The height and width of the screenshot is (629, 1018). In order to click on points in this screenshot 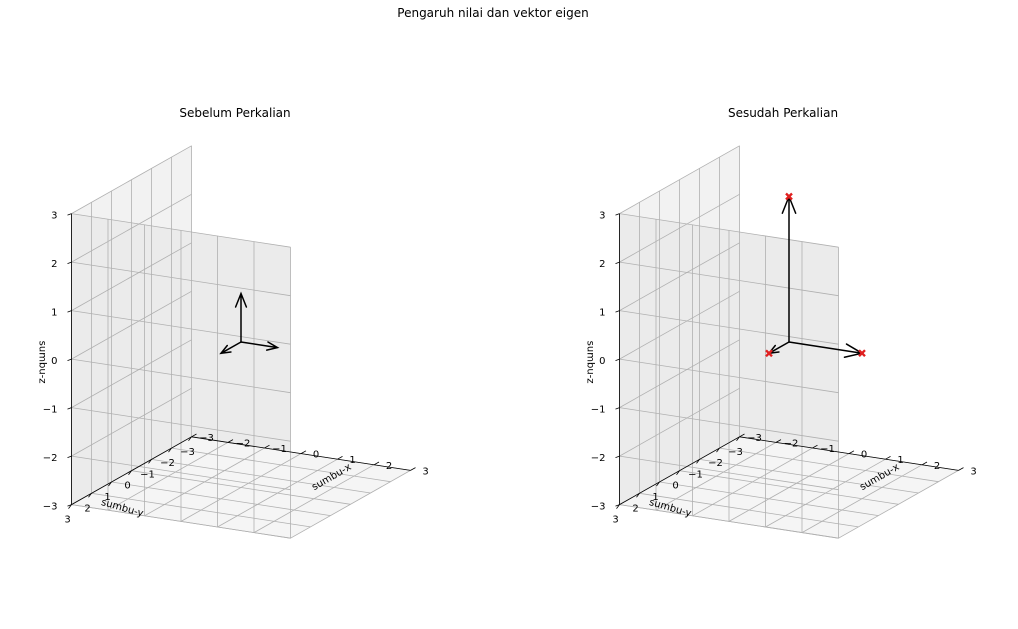, I will do `click(815, 275)`.